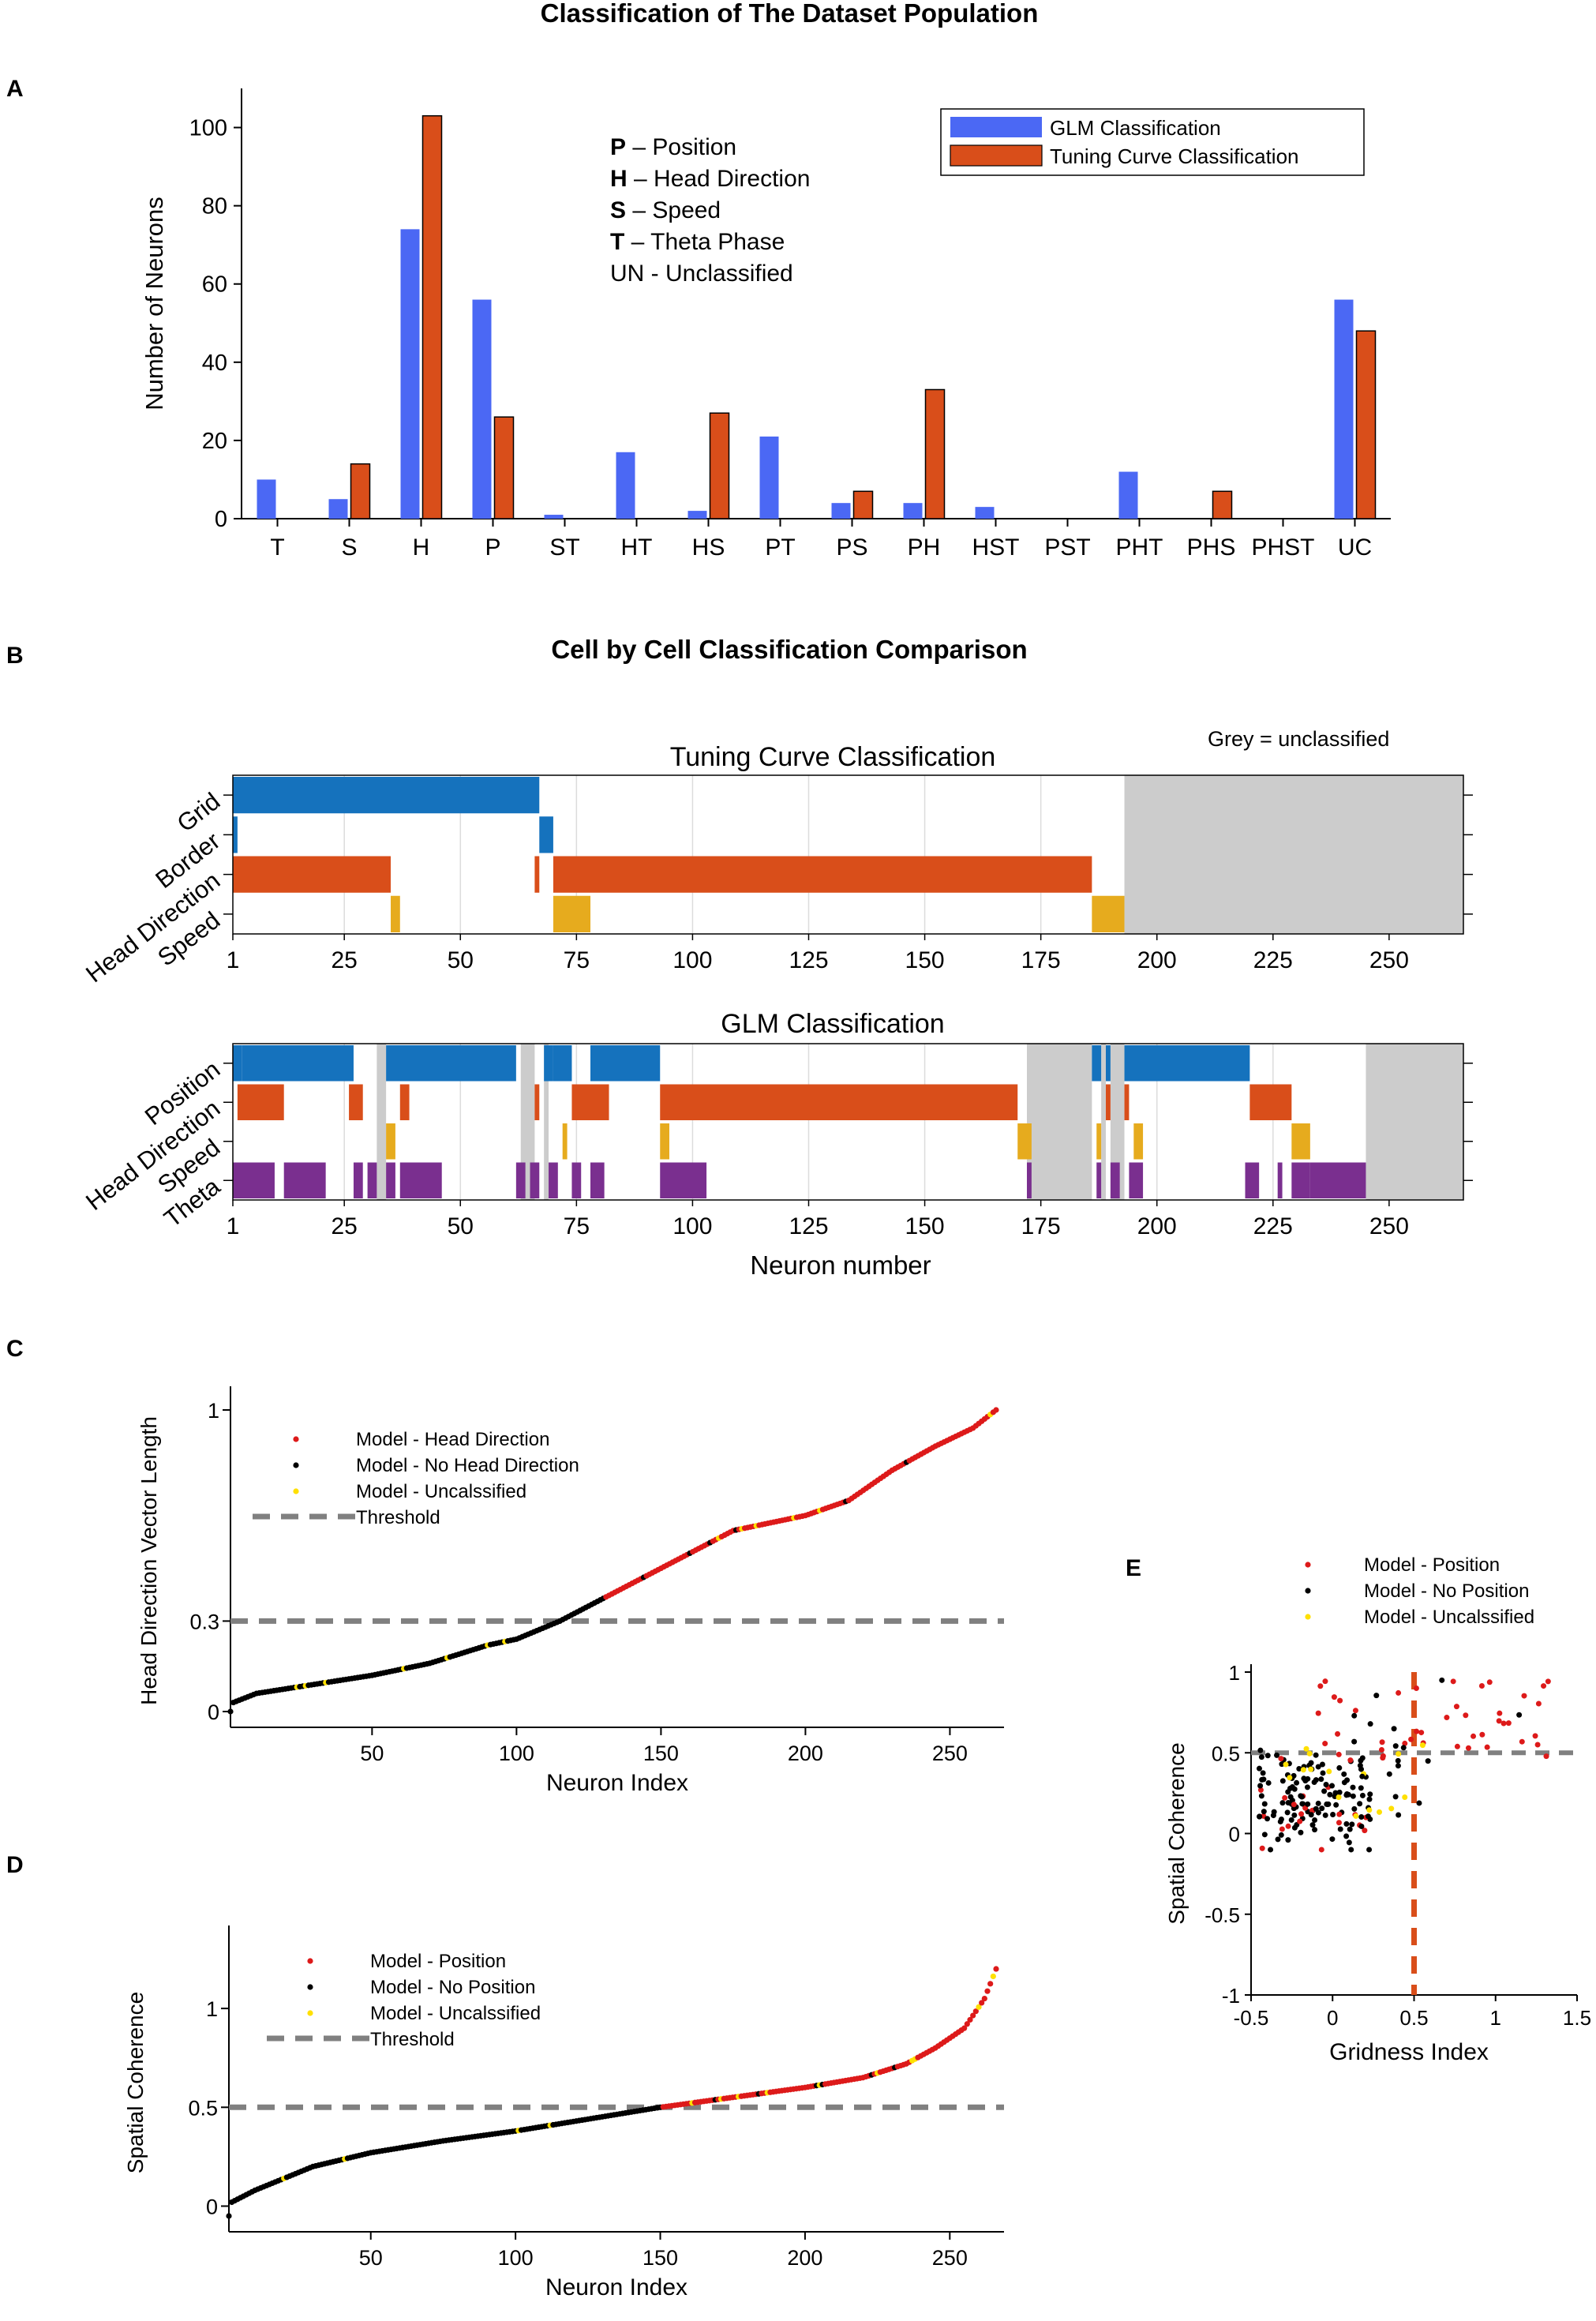 The image size is (1596, 2321). Describe the element at coordinates (637, 547) in the screenshot. I see `x-tick-label: HT` at that location.